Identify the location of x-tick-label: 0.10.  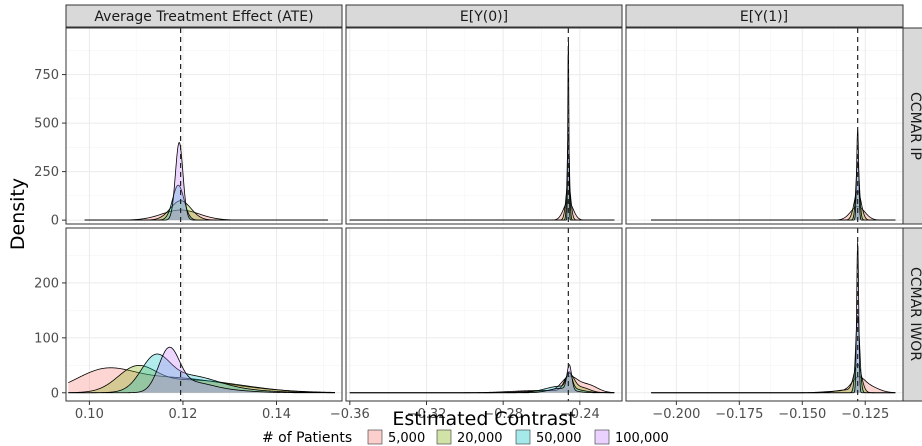
(89, 414).